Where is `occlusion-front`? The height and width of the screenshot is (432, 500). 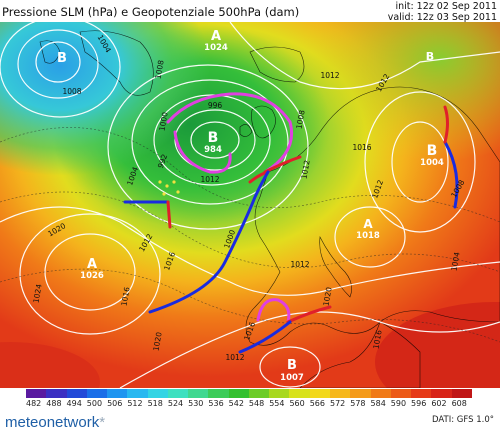 occlusion-front is located at coordinates (230, 133).